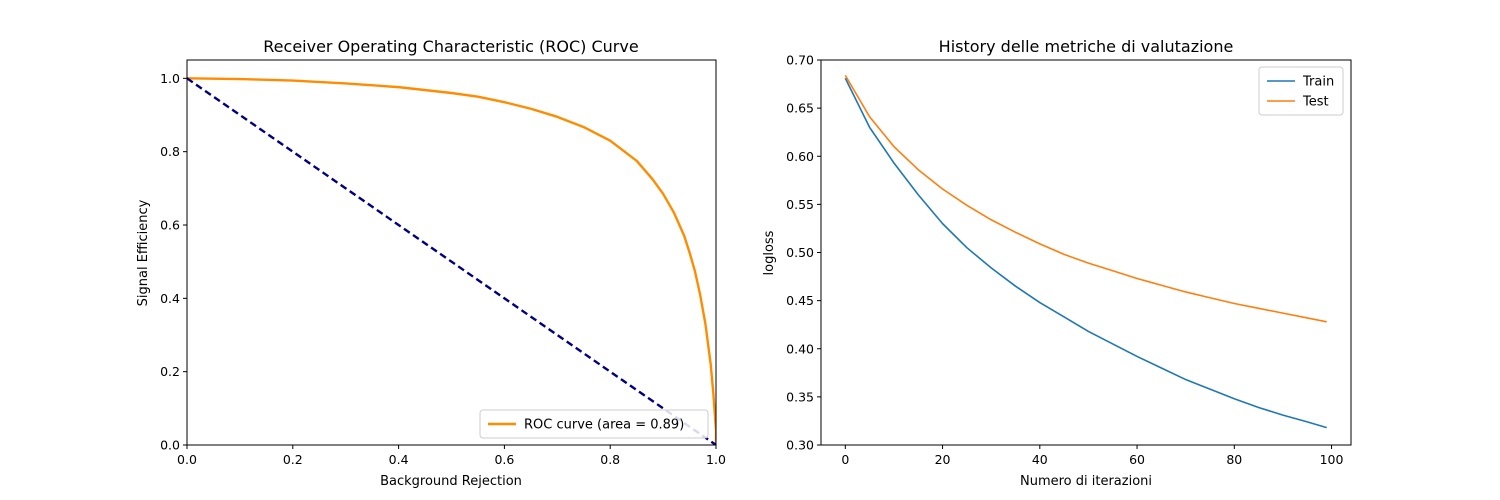 The image size is (1500, 500). Describe the element at coordinates (170, 371) in the screenshot. I see `roc-y-tick-label: 0.2` at that location.